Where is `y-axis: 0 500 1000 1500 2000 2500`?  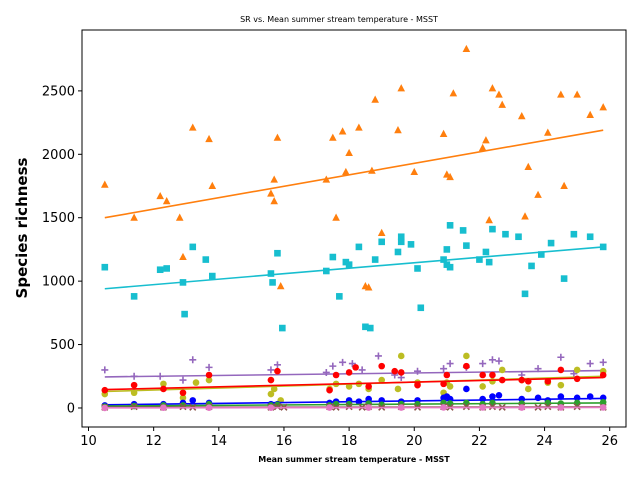 y-axis: 0 500 1000 1500 2000 2500 is located at coordinates (62, 250).